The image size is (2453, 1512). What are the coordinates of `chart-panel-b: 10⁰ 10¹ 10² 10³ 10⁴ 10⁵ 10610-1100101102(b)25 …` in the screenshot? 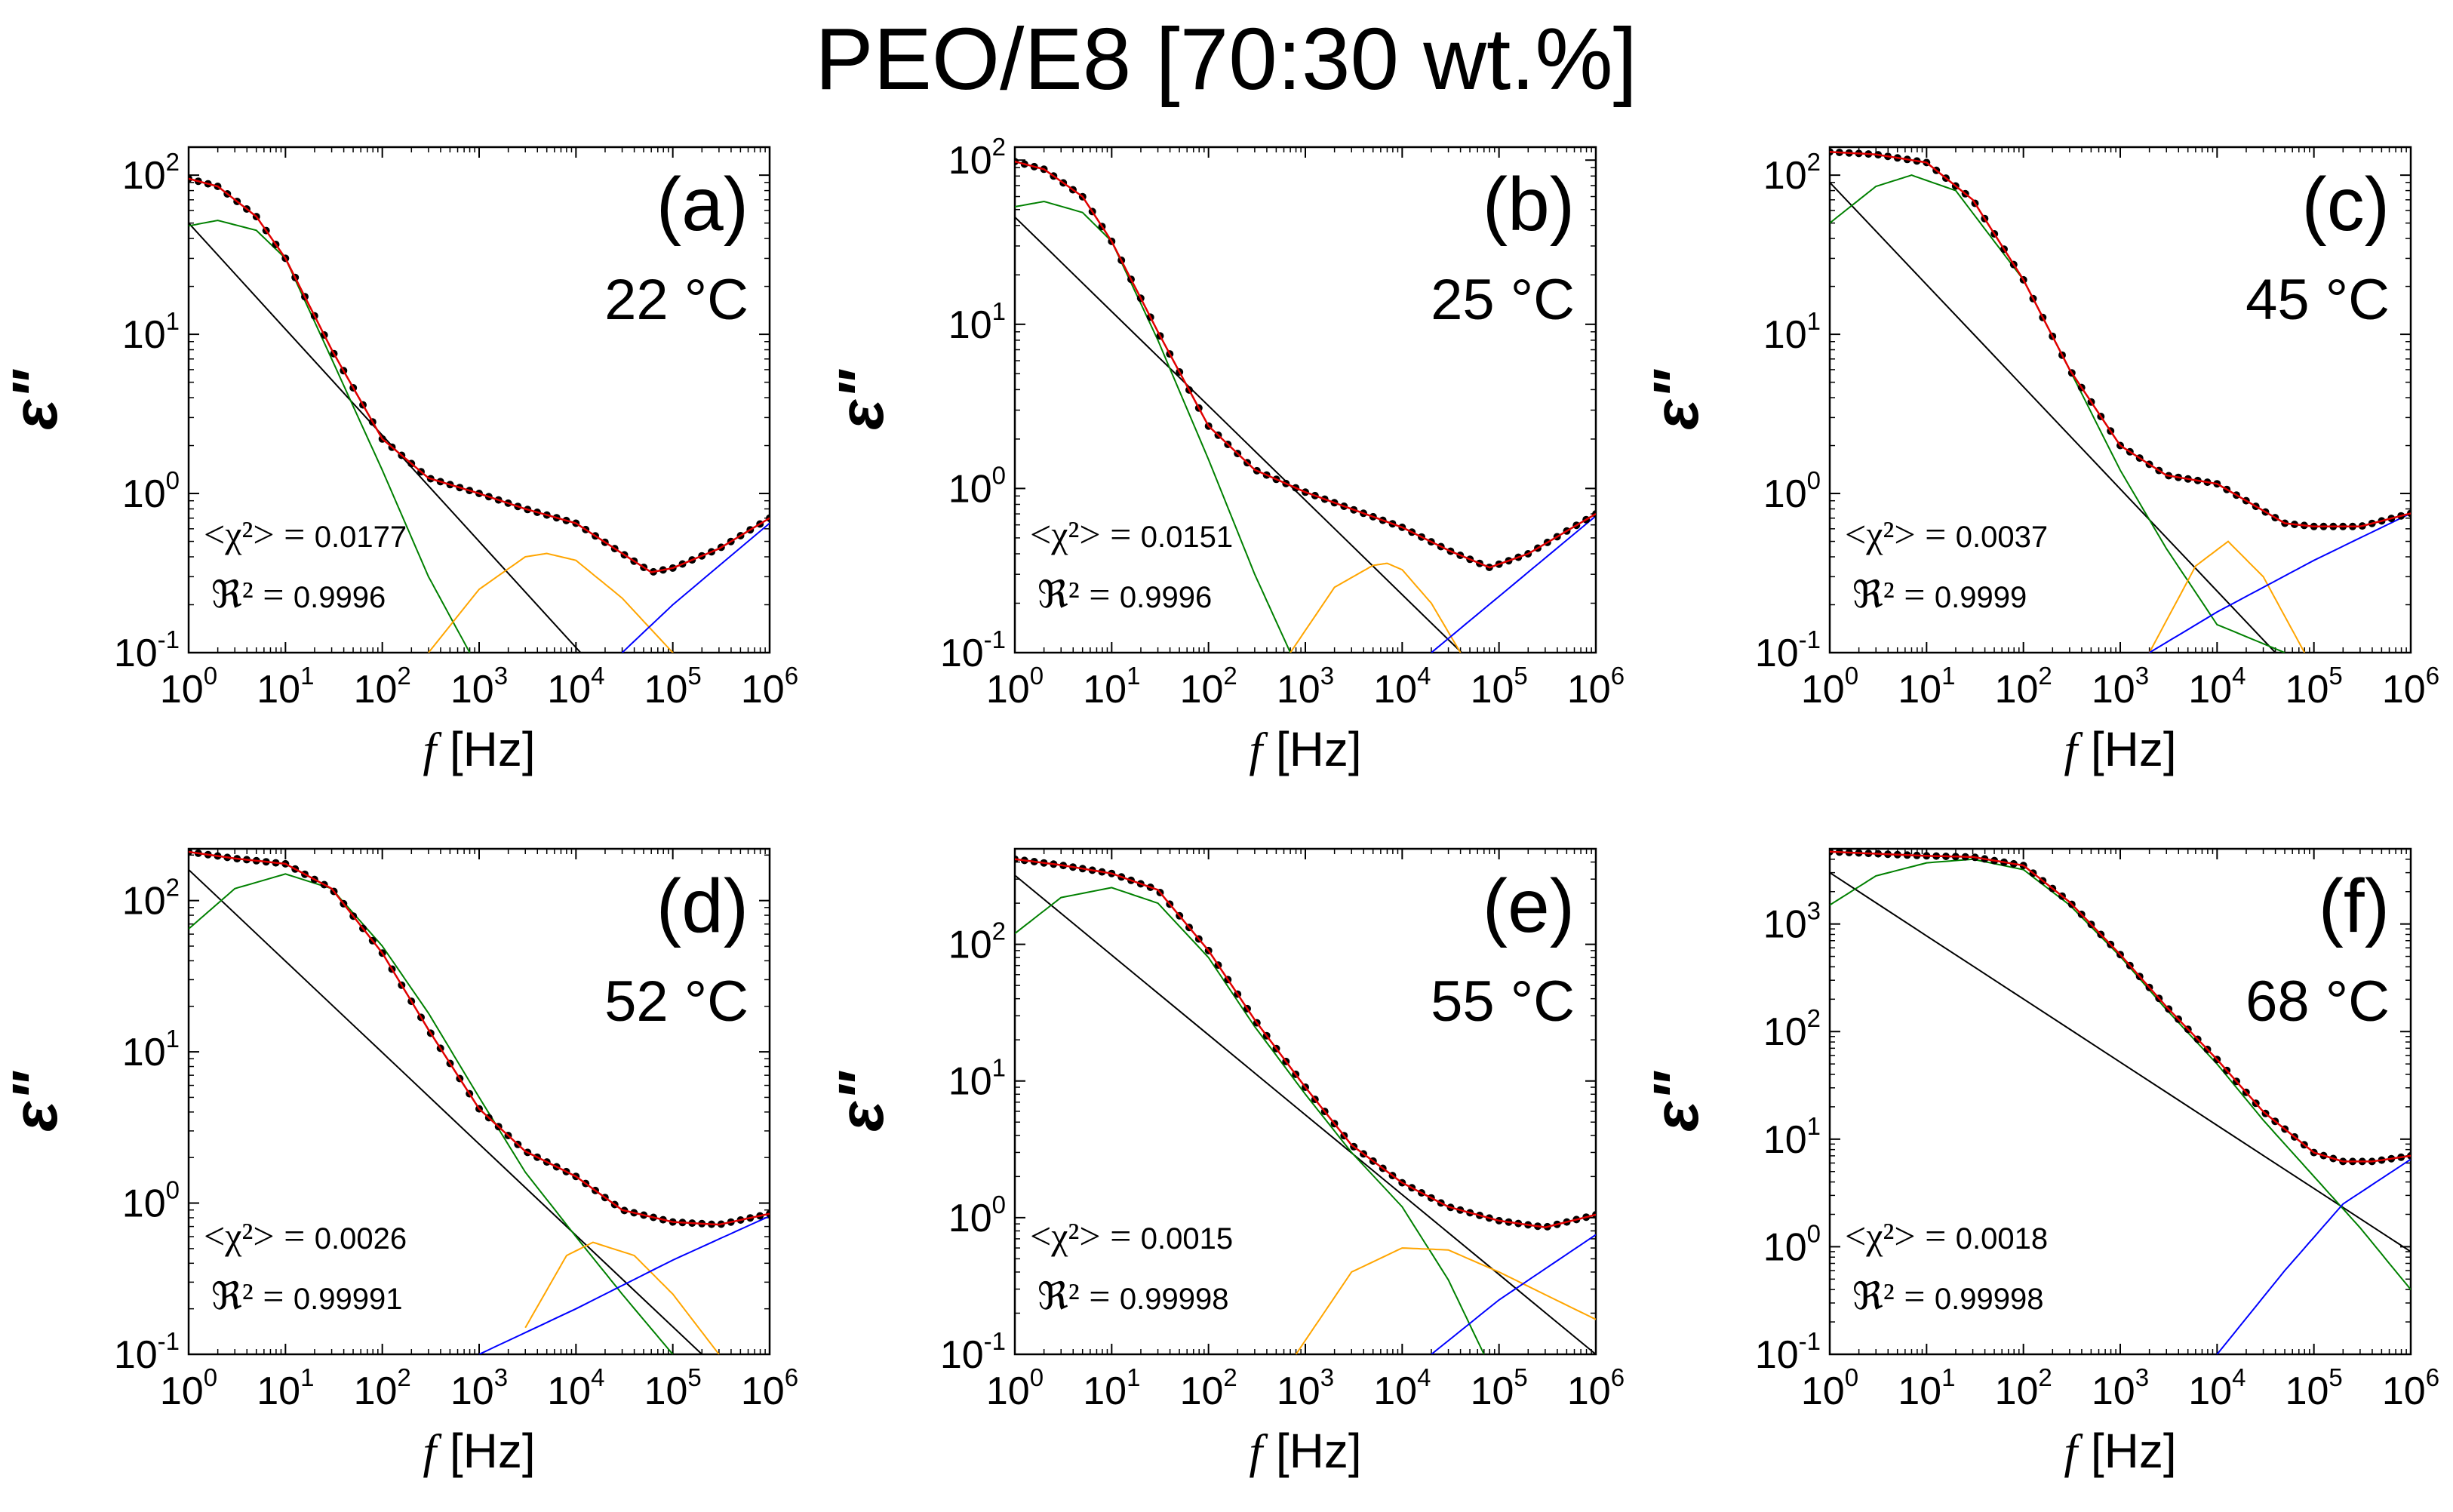 It's located at (1225, 454).